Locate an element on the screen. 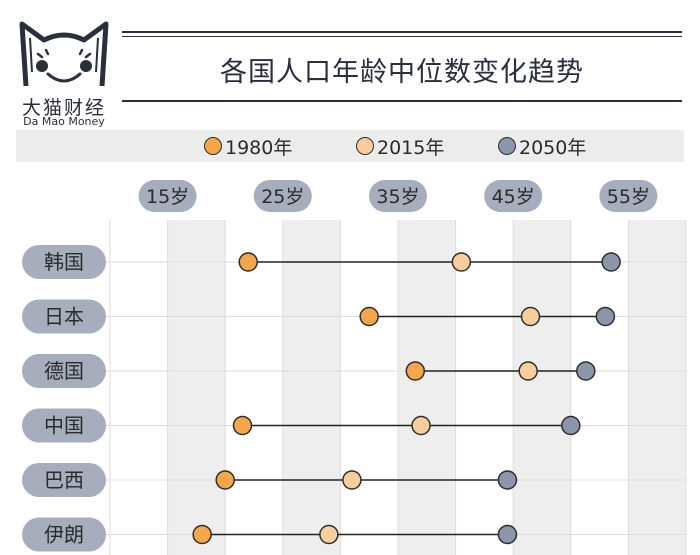 Image resolution: width=700 pixels, height=555 pixels. cat-logo-icon is located at coordinates (64, 54).